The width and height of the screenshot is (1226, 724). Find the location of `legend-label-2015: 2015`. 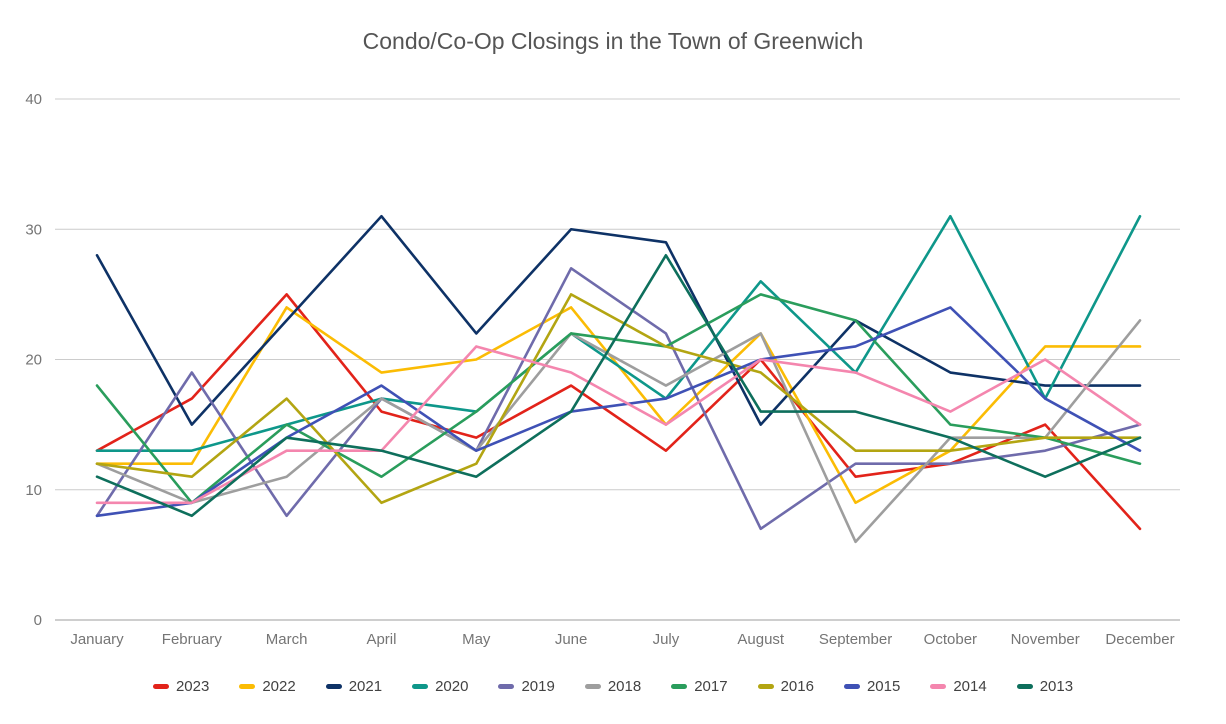

legend-label-2015: 2015 is located at coordinates (883, 686).